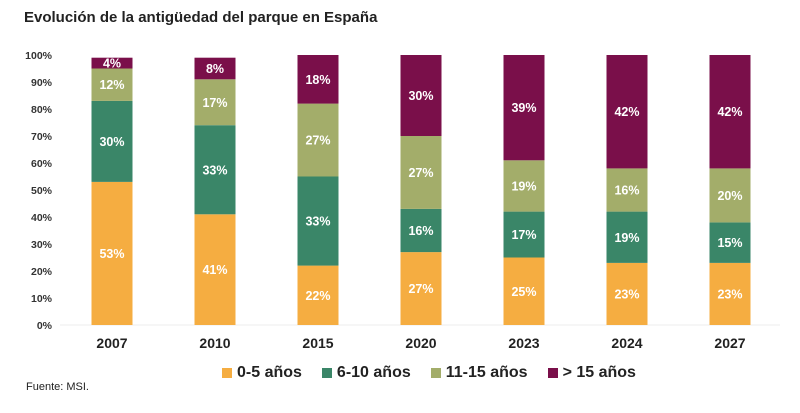  I want to click on y-tick-label: 40%, so click(42, 218).